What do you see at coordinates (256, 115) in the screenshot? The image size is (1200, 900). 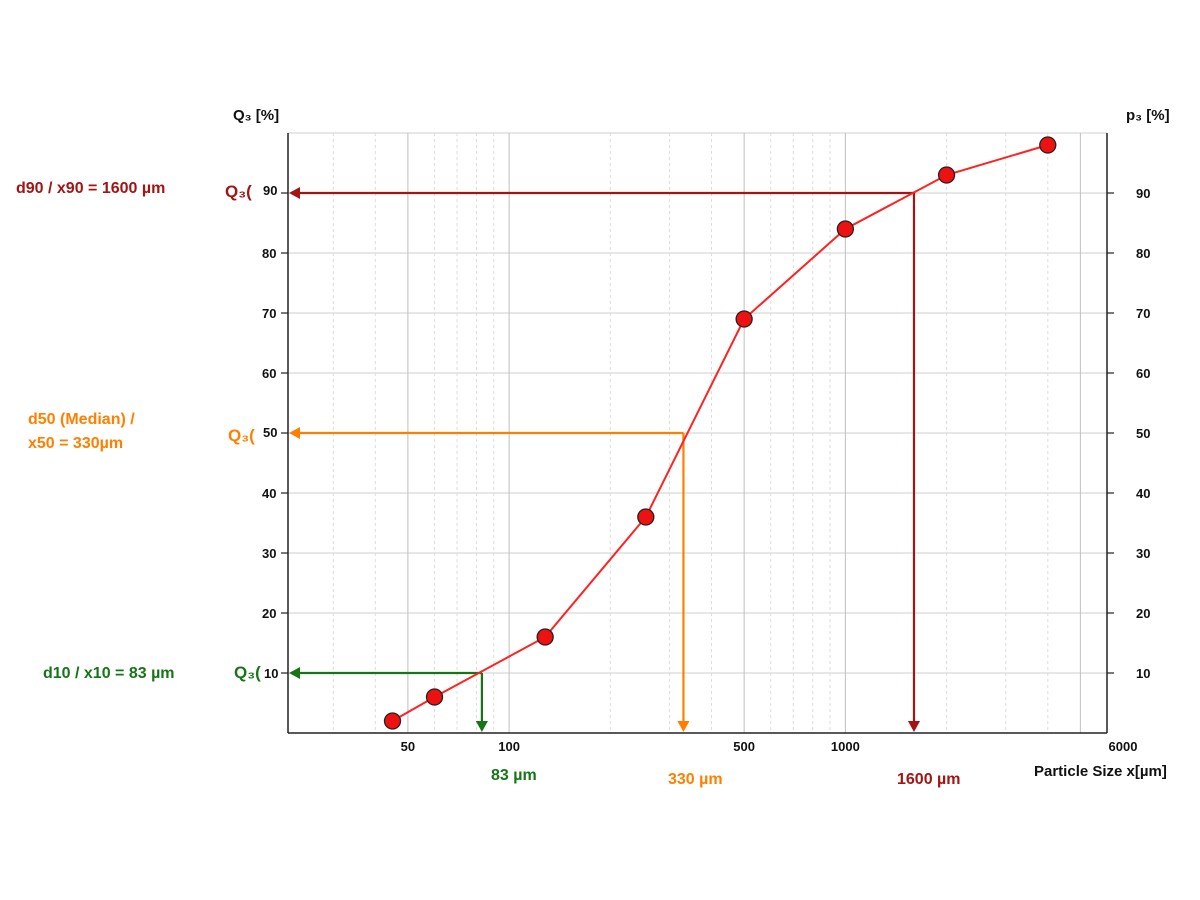 I see `left-axis-title: Q₃ [%]` at bounding box center [256, 115].